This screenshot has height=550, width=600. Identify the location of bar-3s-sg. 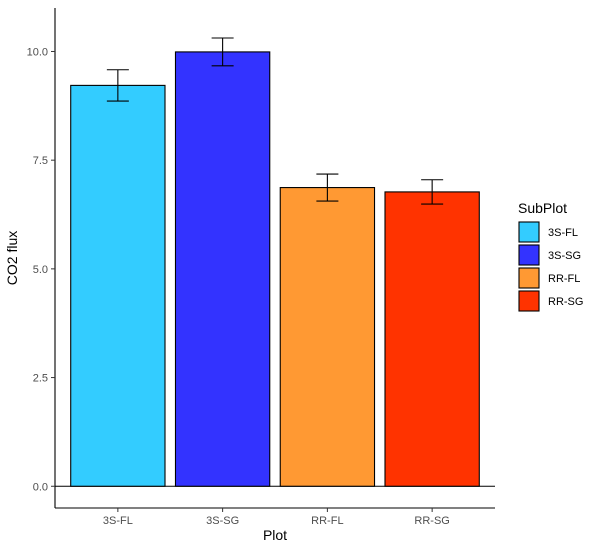
(222, 269).